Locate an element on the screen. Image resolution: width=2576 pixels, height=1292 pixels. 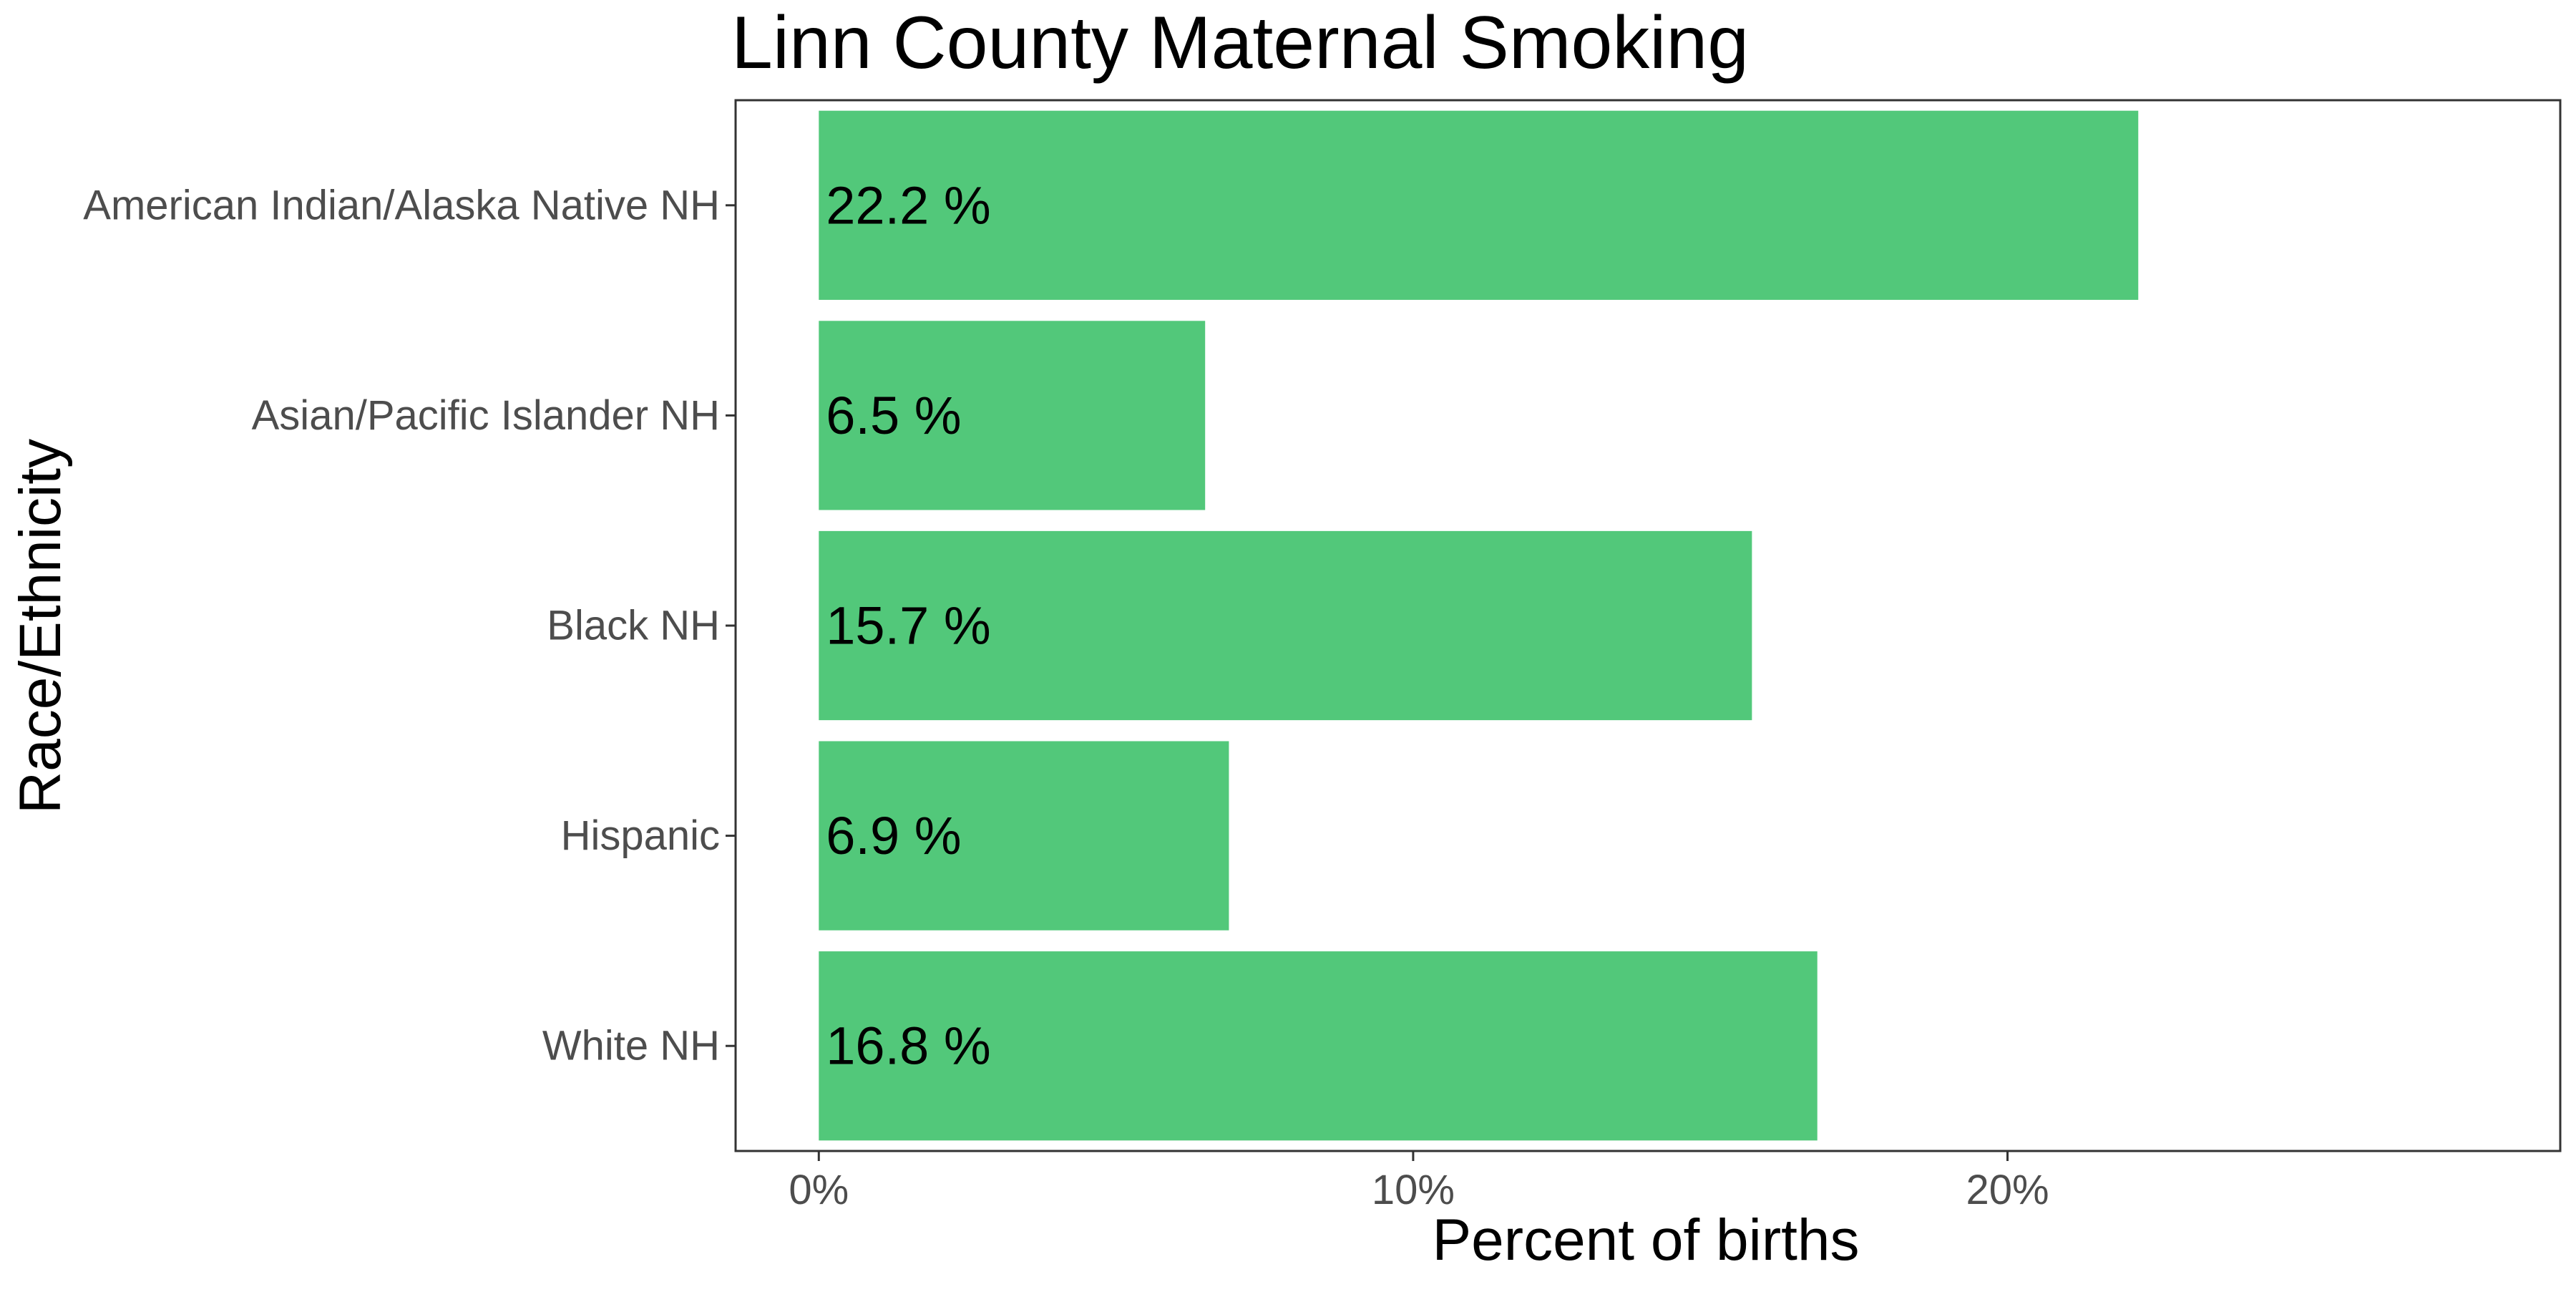
y-axis-title: Race/Ethnicity is located at coordinates (40, 626).